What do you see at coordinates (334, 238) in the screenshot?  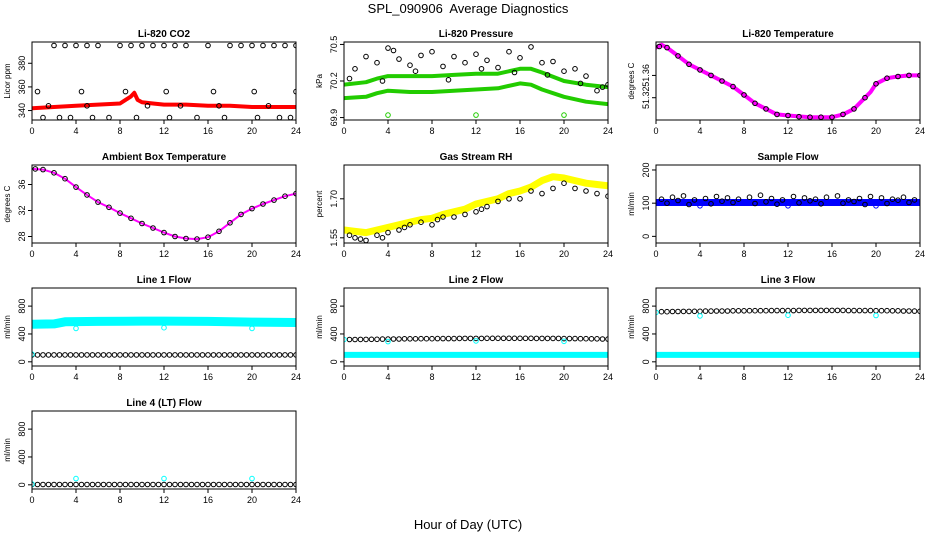 I see `y-tick-label: 1.55` at bounding box center [334, 238].